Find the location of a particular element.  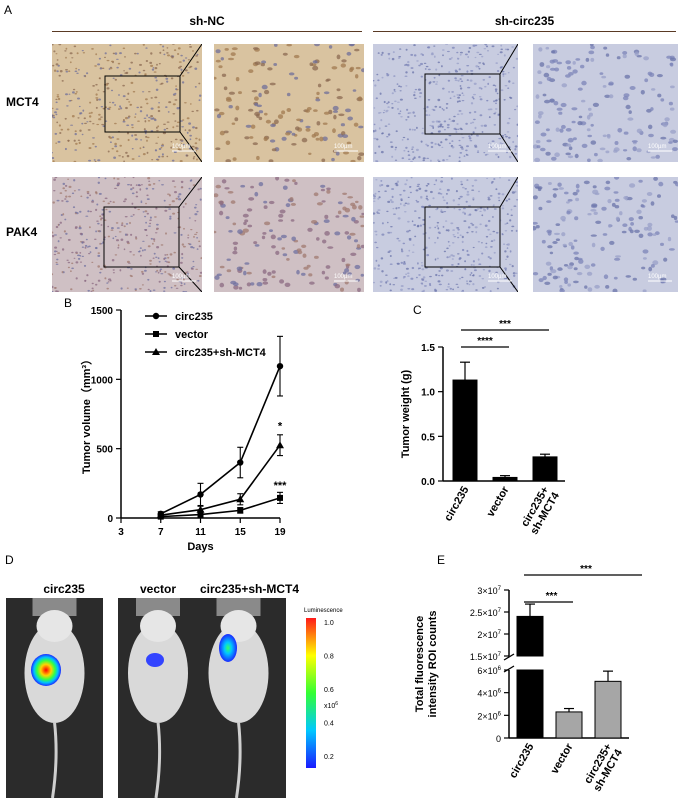

panel-d-letter: D is located at coordinates (9, 560).